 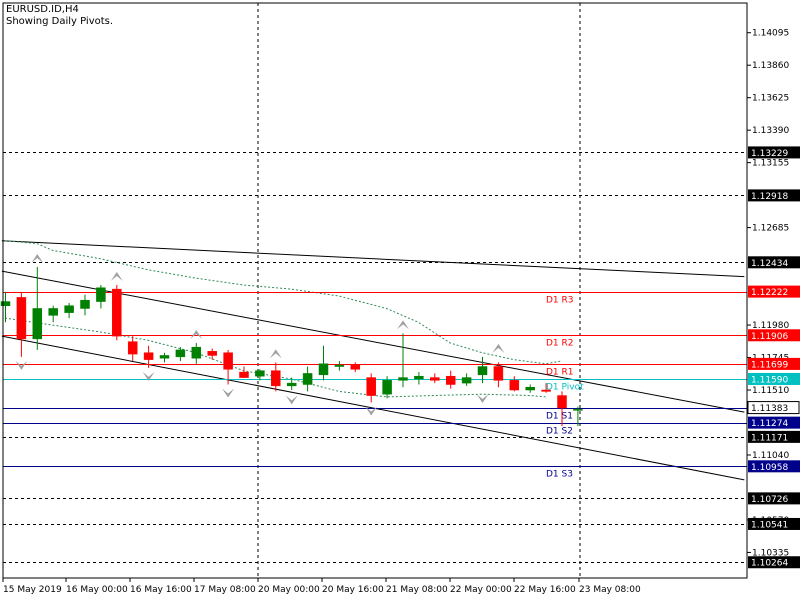 What do you see at coordinates (559, 417) in the screenshot?
I see `pivot-label: D1 S1` at bounding box center [559, 417].